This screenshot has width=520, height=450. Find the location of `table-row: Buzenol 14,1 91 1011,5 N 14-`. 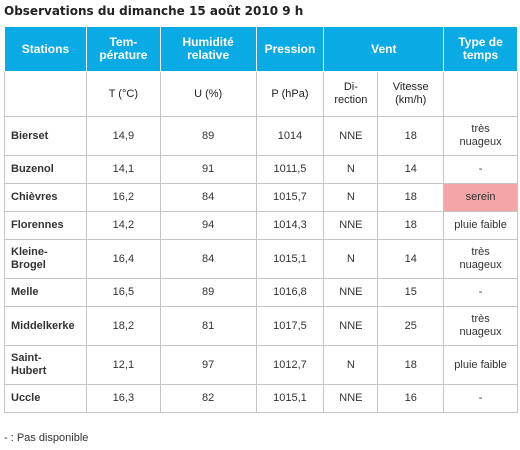

table-row: Buzenol 14,1 91 1011,5 N 14- is located at coordinates (261, 169).